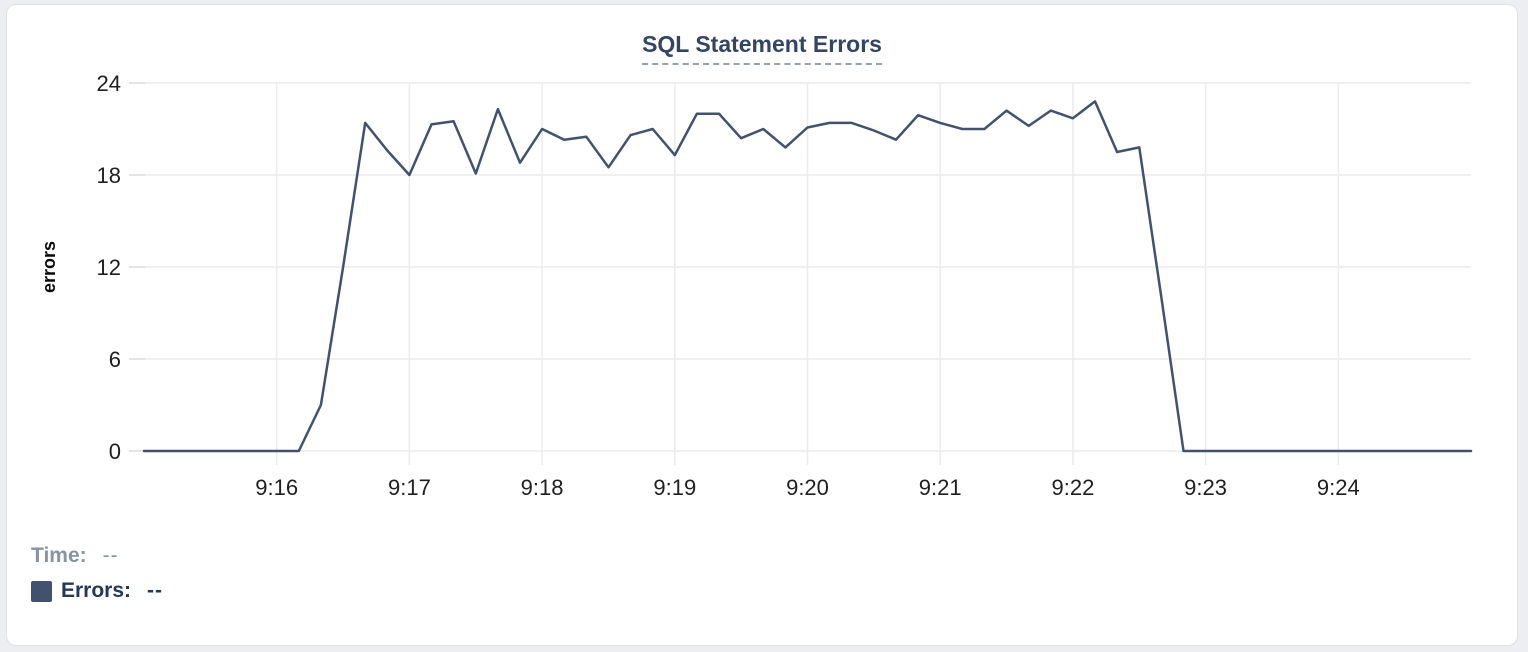  I want to click on hover-legend: Time: -- Errors: --, so click(97, 578).